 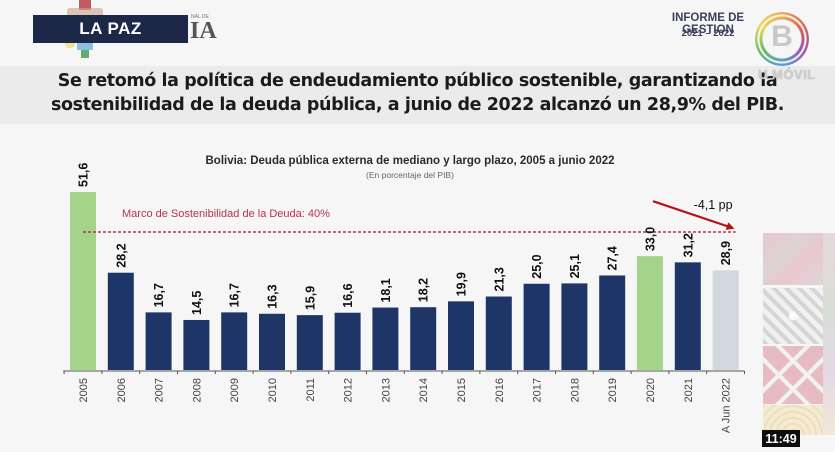 I want to click on bar-2007, so click(x=158, y=341).